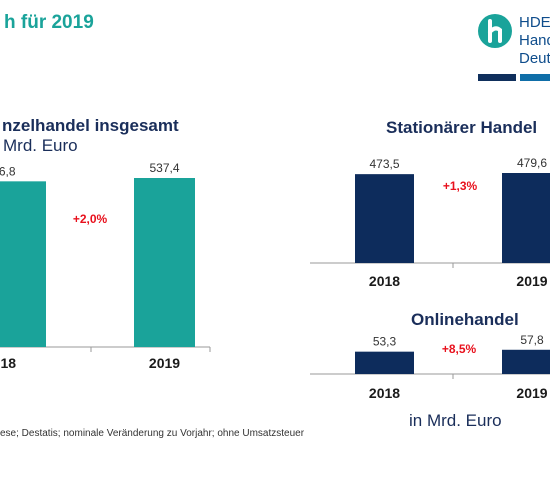 The height and width of the screenshot is (480, 550). I want to click on stationary-bar-2019, so click(526, 218).